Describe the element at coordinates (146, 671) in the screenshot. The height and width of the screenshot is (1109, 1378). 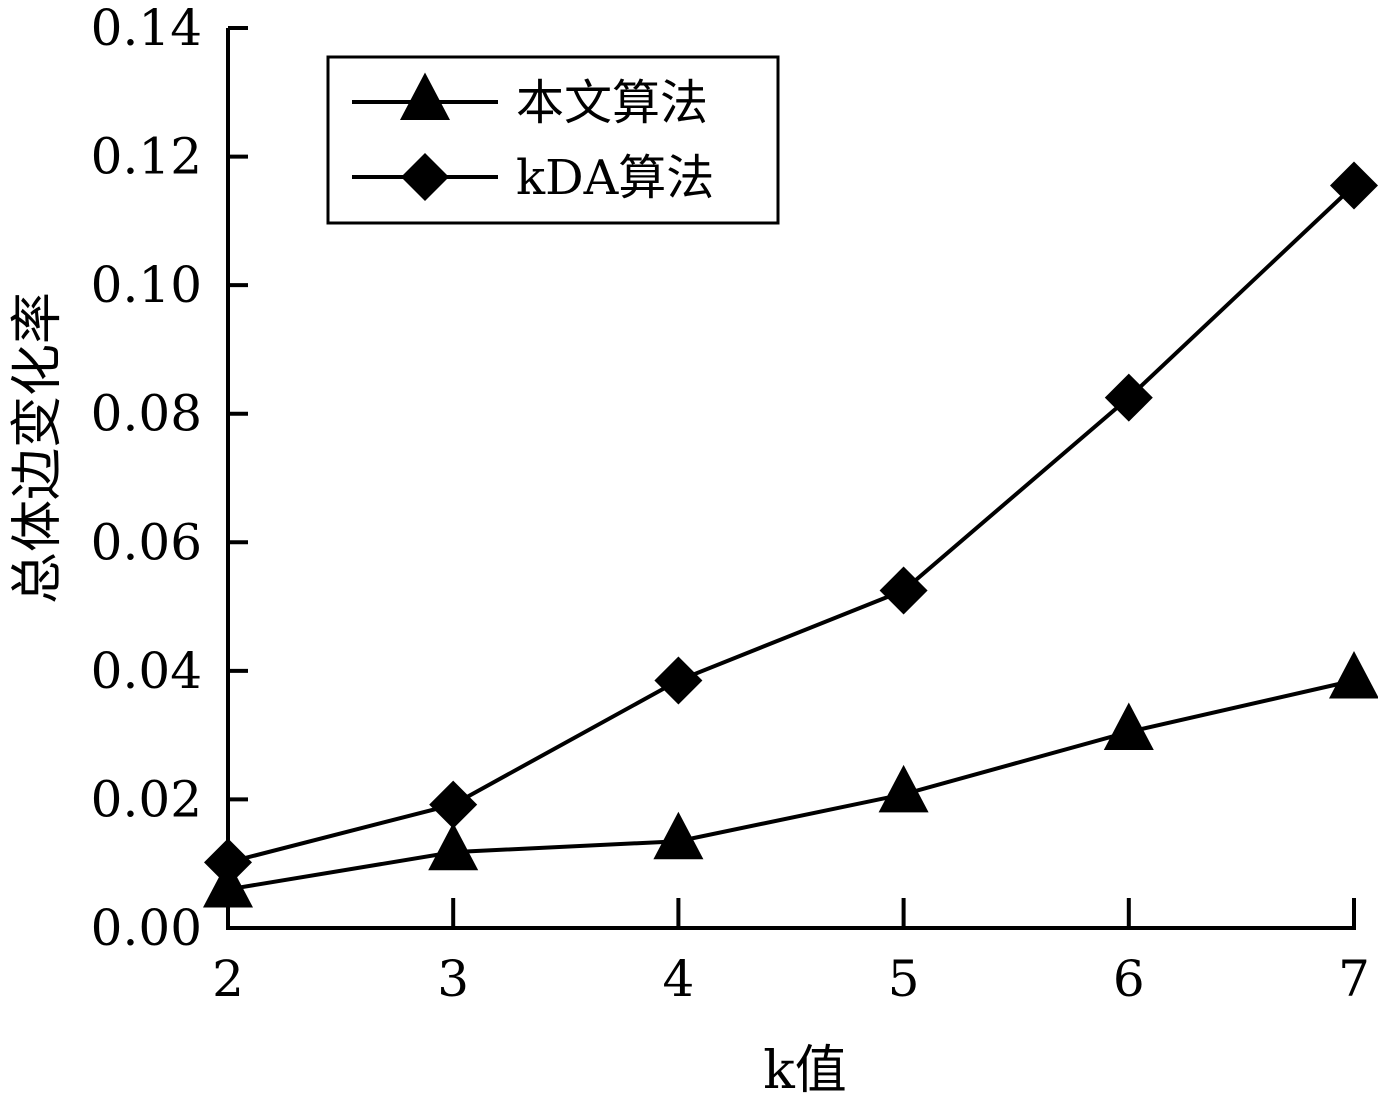
I see `y-tick-label: 0.04` at that location.